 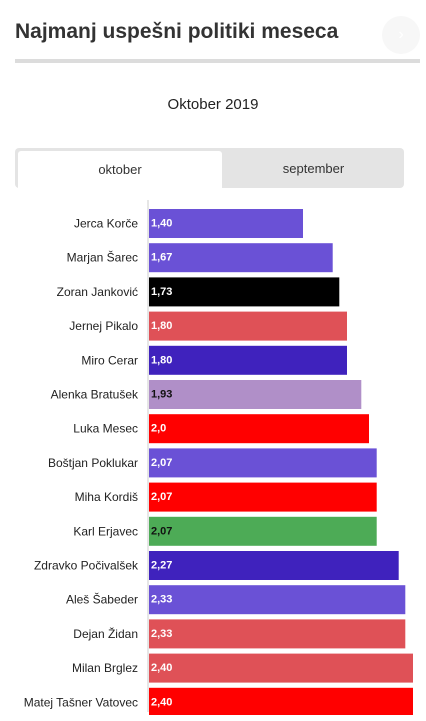 I want to click on chart-title: Oktober 2019, so click(x=213, y=104).